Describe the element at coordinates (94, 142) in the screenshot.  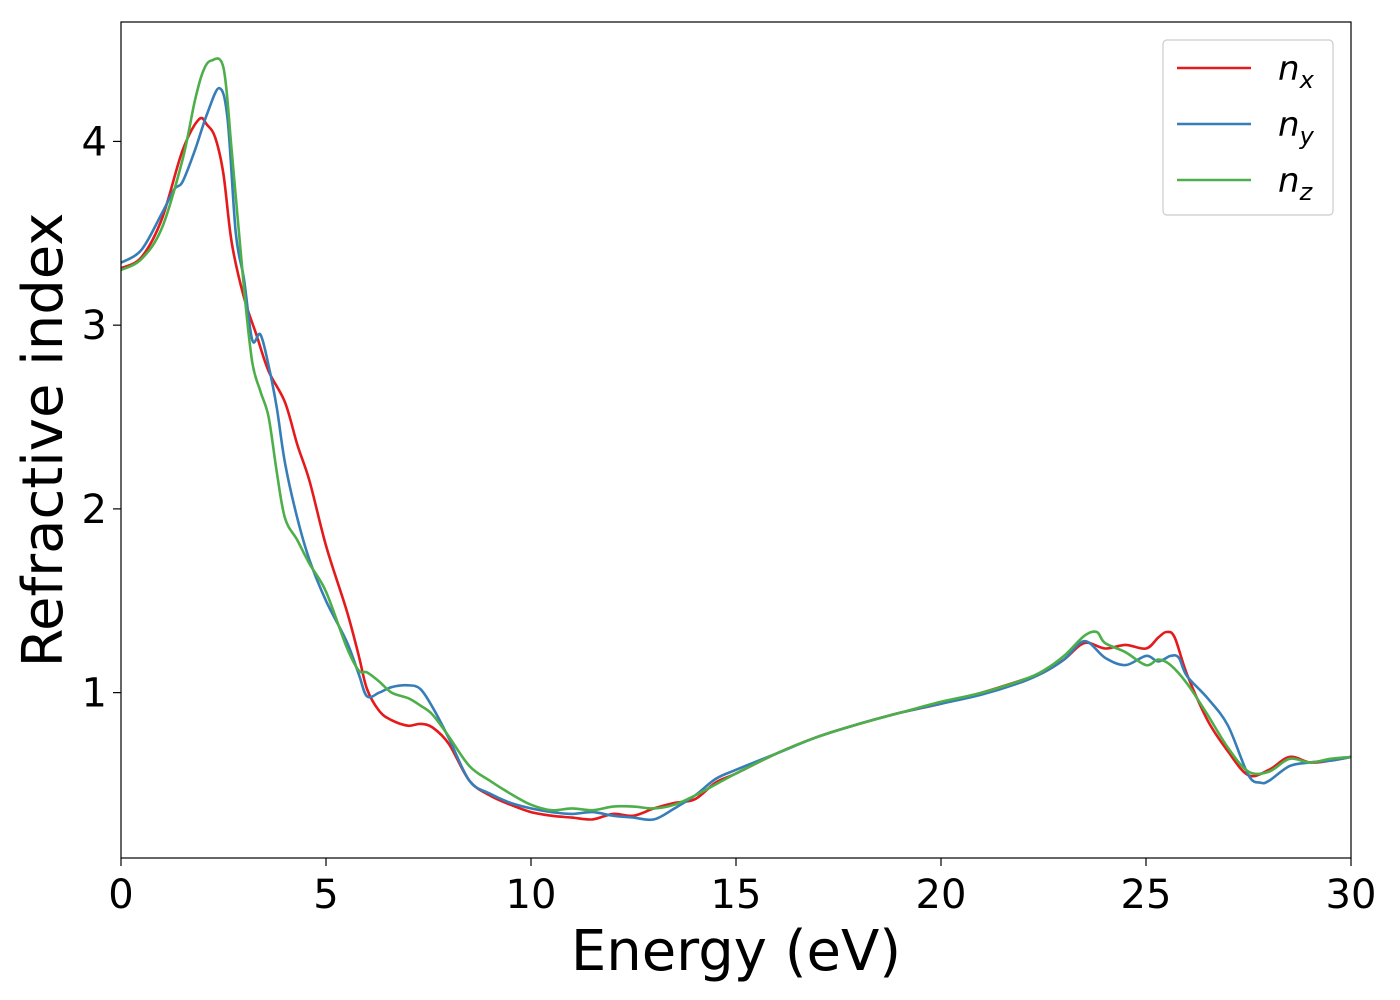
I see `y-tick-label: 4` at that location.